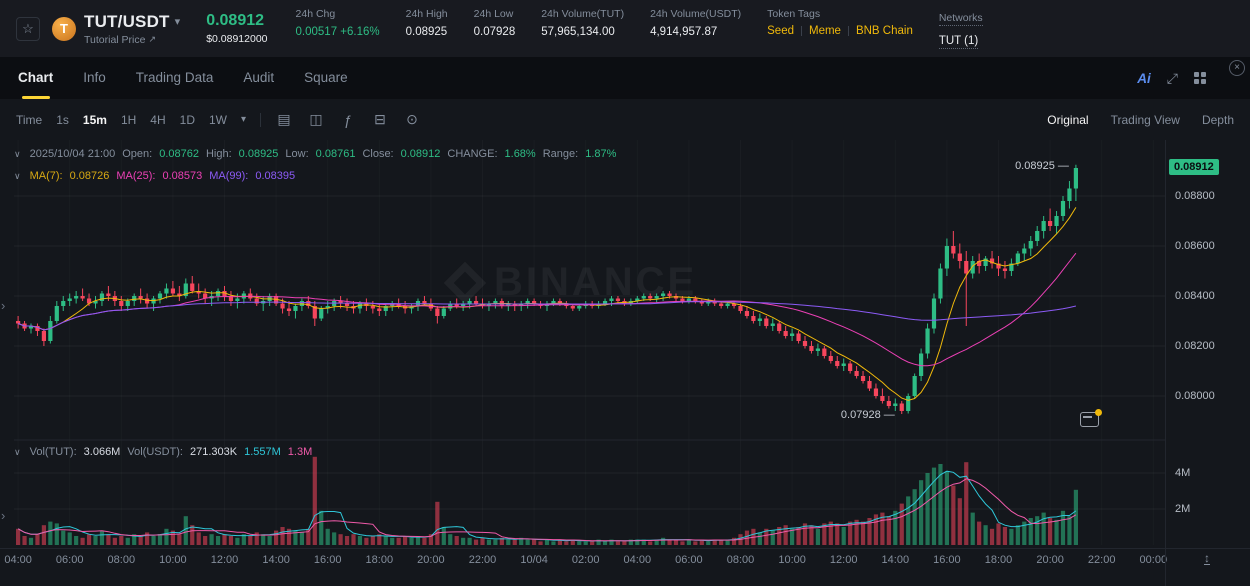 The height and width of the screenshot is (586, 1250). What do you see at coordinates (780, 31) in the screenshot?
I see `tag-seed: Seed` at bounding box center [780, 31].